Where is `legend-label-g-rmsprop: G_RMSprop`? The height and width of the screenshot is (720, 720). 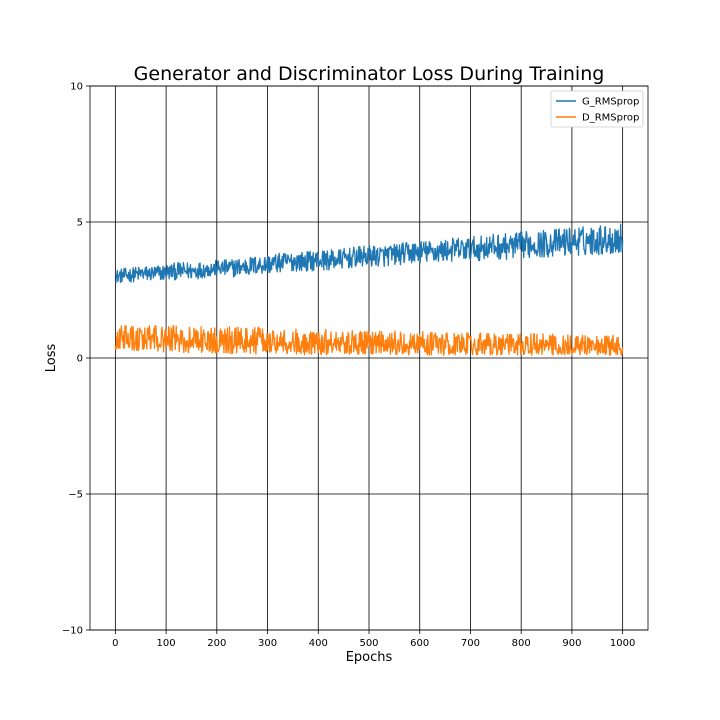 legend-label-g-rmsprop: G_RMSprop is located at coordinates (610, 102).